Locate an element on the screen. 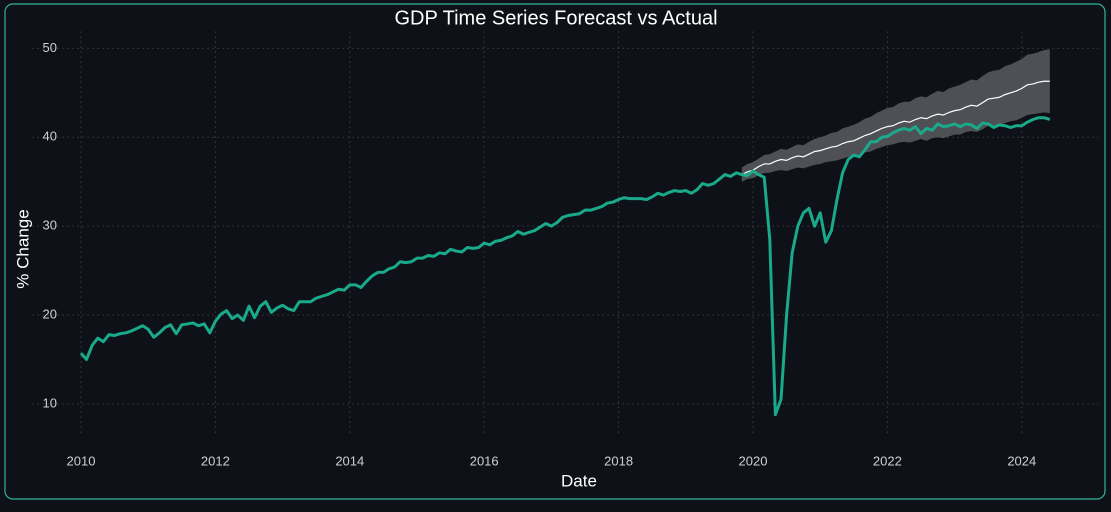  x-axis-label: Date is located at coordinates (579, 480).